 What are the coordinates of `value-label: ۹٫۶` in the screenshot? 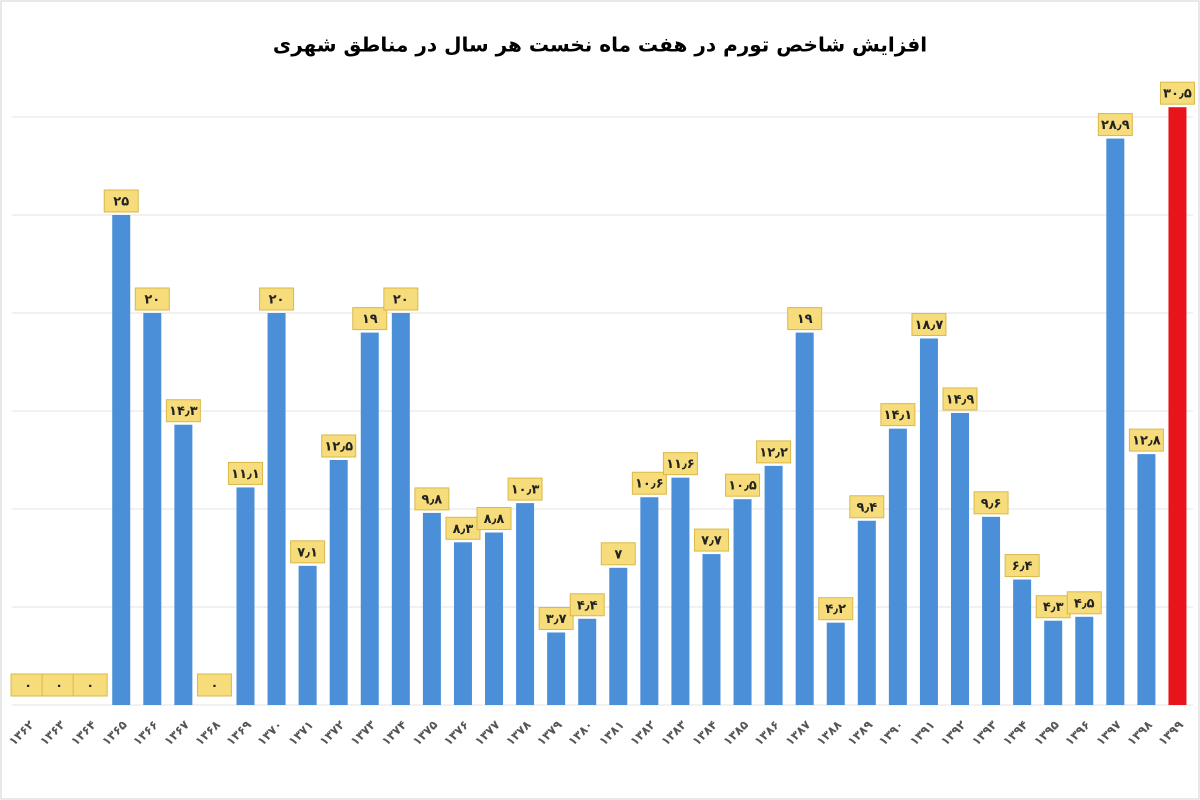 It's located at (991, 503).